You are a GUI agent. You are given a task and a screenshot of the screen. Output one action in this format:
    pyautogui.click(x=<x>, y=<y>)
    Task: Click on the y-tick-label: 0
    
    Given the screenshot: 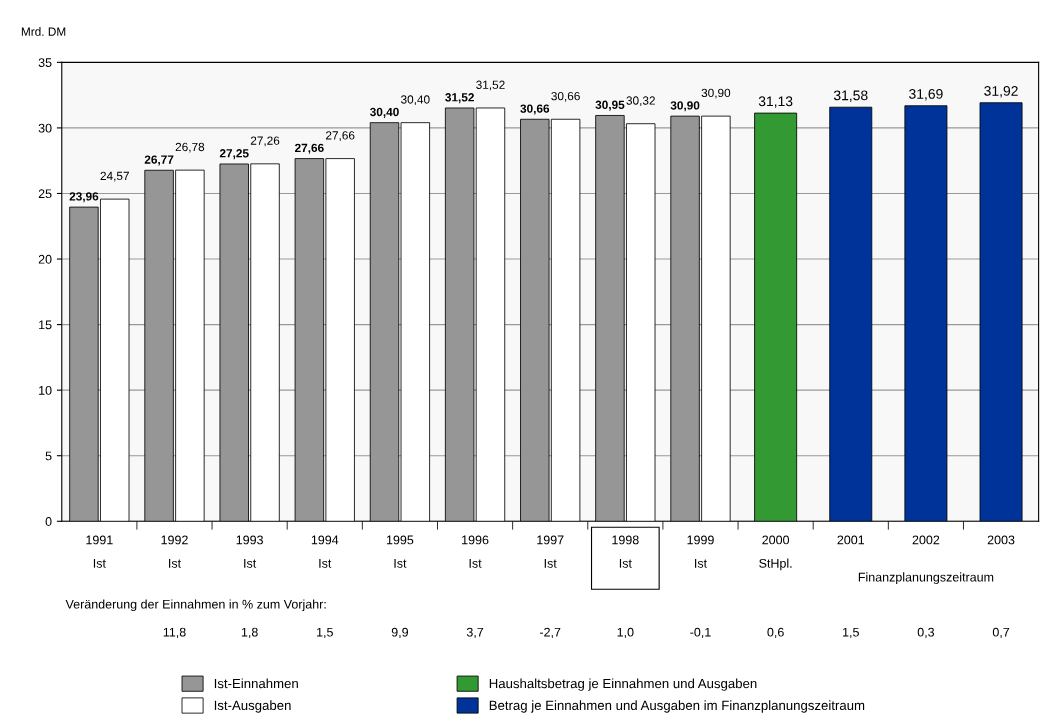 What is the action you would take?
    pyautogui.click(x=48, y=521)
    